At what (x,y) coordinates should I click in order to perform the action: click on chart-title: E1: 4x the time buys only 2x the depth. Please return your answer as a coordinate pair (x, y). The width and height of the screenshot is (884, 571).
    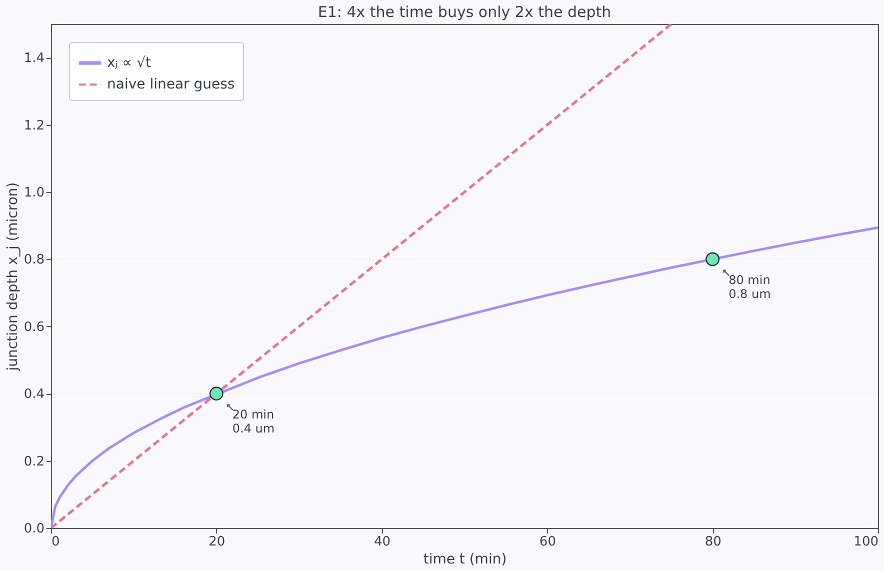
    Looking at the image, I should click on (465, 12).